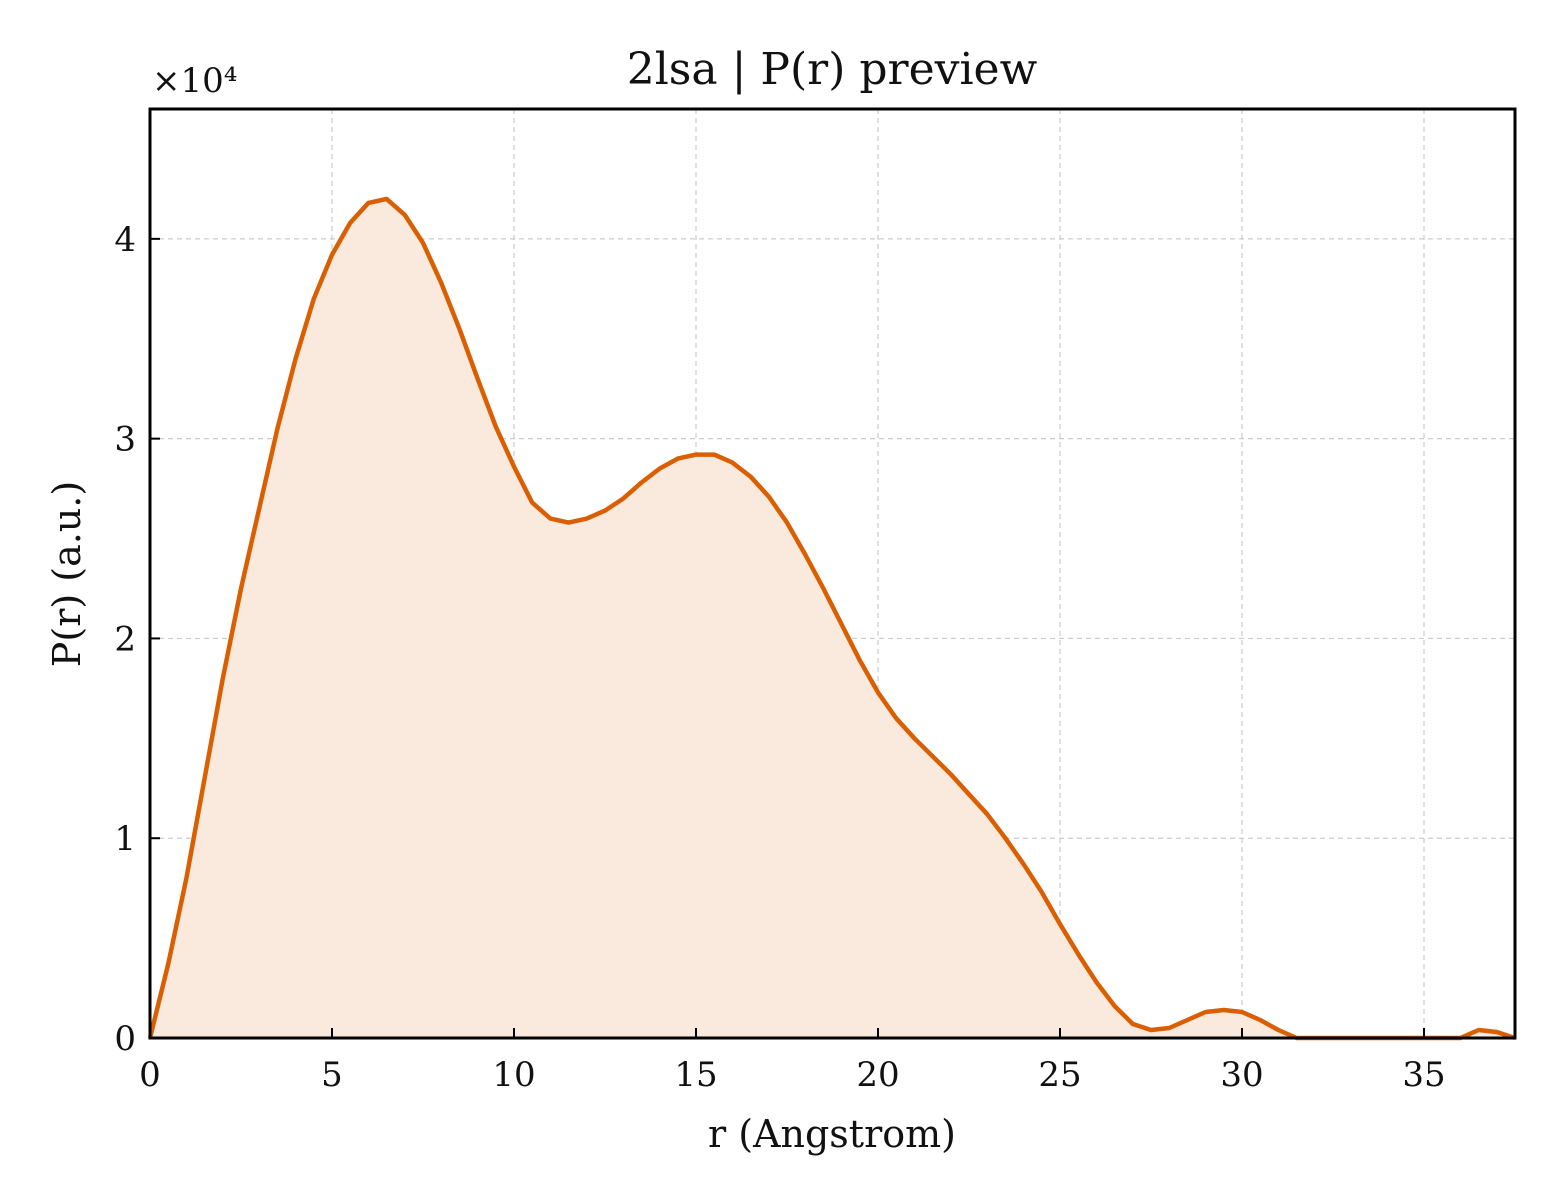 This screenshot has height=1200, width=1560. What do you see at coordinates (125, 440) in the screenshot?
I see `y-tick-label: 3` at bounding box center [125, 440].